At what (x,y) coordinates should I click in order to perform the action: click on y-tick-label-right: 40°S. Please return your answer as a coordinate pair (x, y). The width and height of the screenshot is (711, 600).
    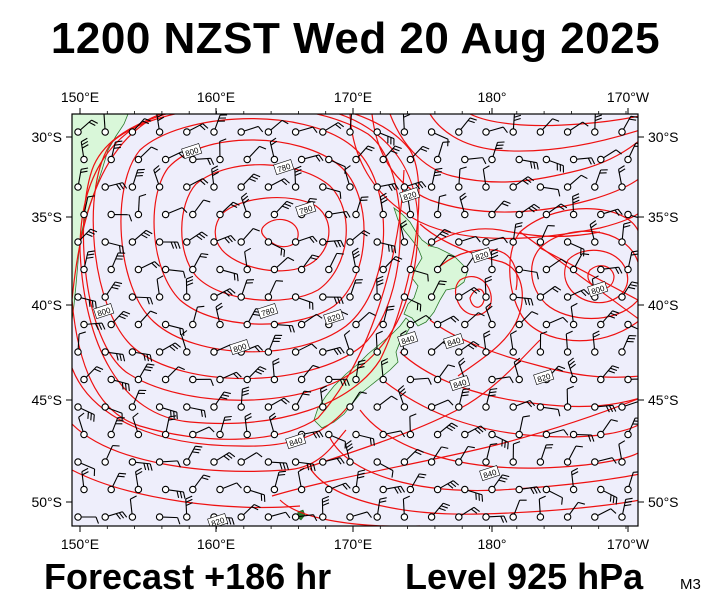
    Looking at the image, I should click on (663, 305).